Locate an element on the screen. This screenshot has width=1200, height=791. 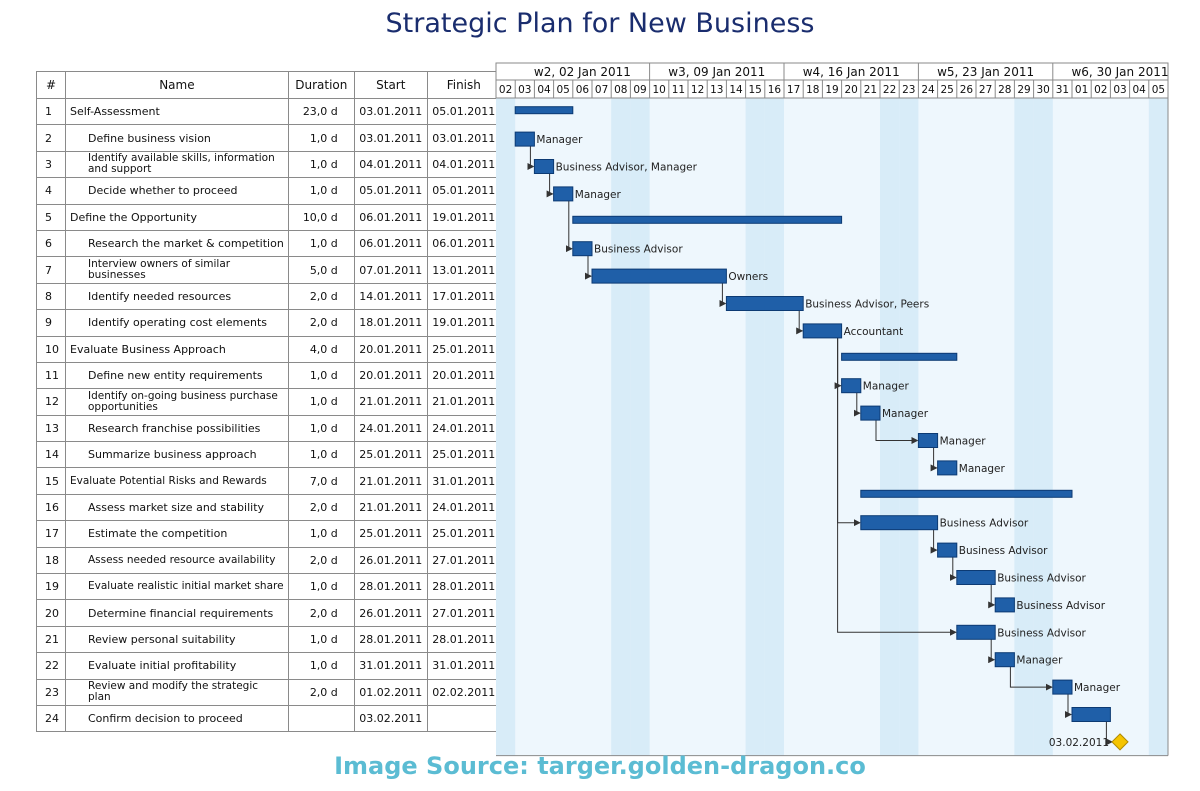
task-name-cell: Confirm decision to proceed is located at coordinates (177, 718).